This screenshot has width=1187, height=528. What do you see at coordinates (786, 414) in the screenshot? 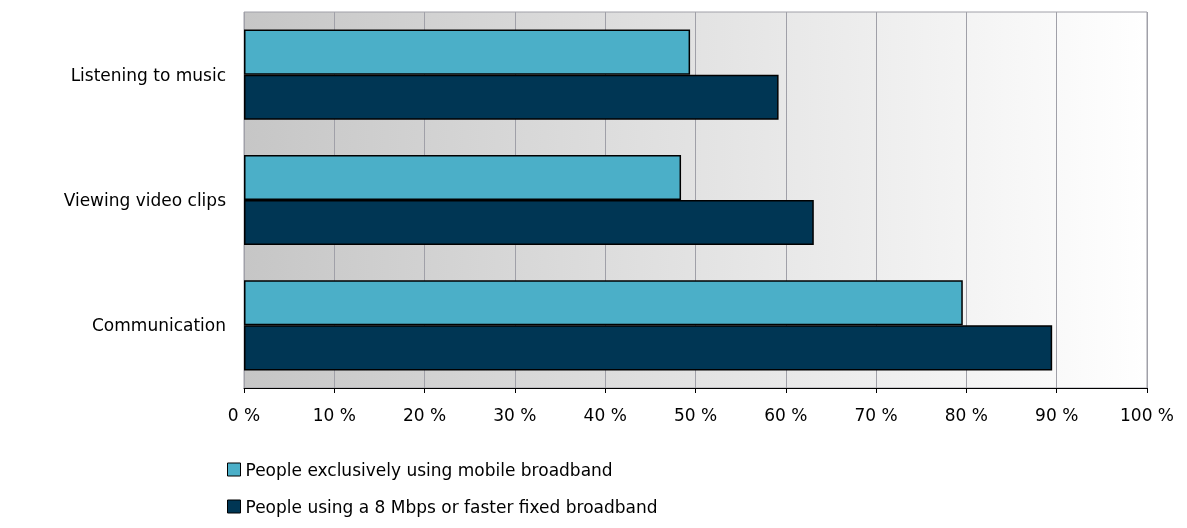
I see `x-tick-label: 60 %` at bounding box center [786, 414].